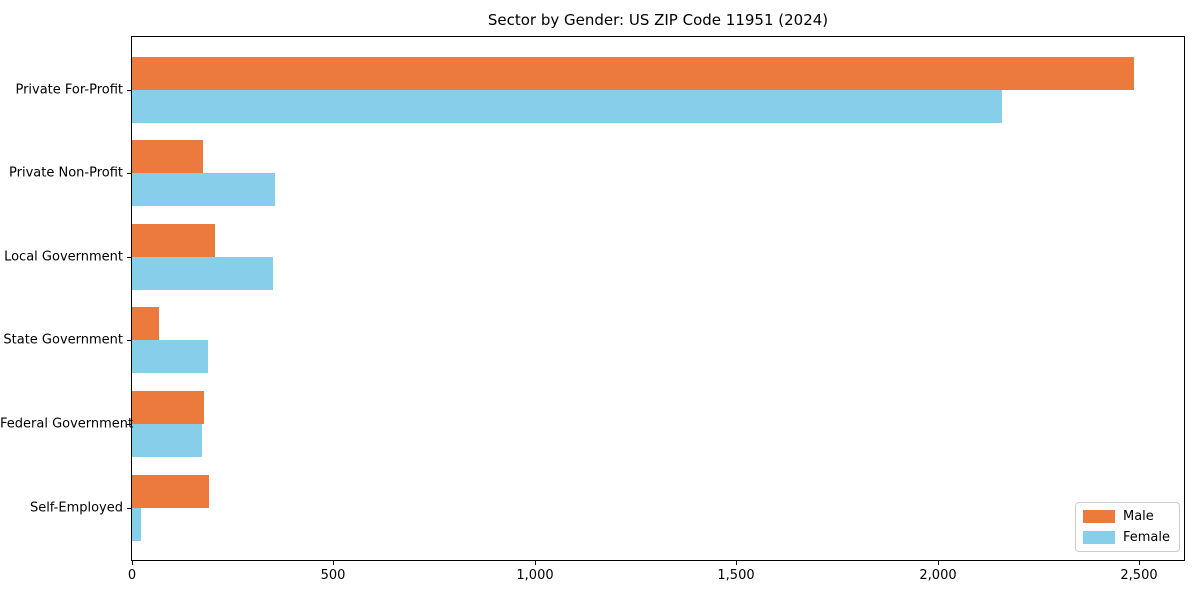 The width and height of the screenshot is (1200, 600). What do you see at coordinates (1098, 516) in the screenshot?
I see `legend-swatch-male` at bounding box center [1098, 516].